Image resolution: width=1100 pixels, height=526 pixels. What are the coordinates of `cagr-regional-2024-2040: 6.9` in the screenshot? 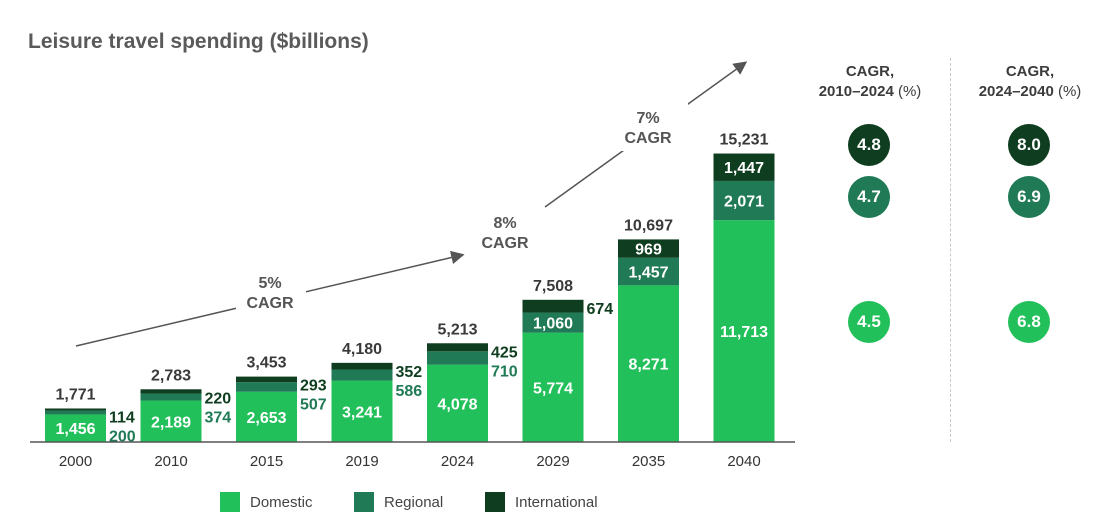 It's located at (1029, 197).